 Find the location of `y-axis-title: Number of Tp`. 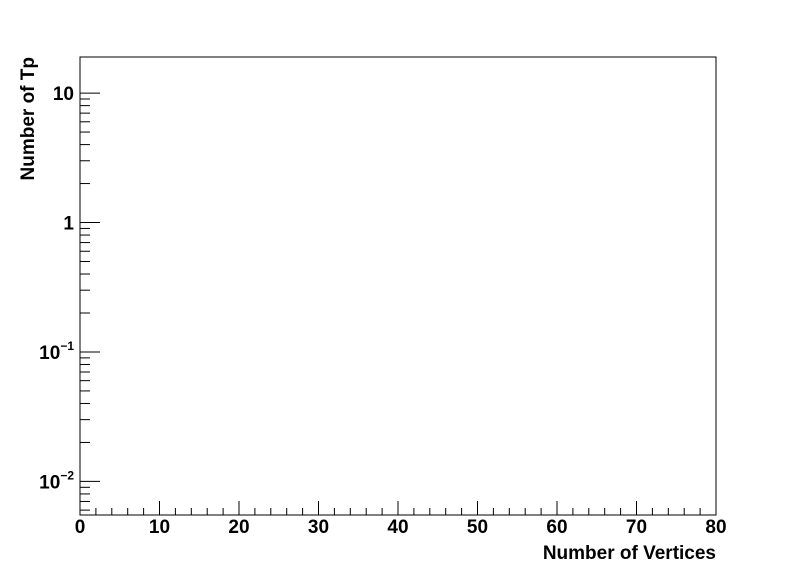

y-axis-title: Number of Tp is located at coordinates (28, 119).